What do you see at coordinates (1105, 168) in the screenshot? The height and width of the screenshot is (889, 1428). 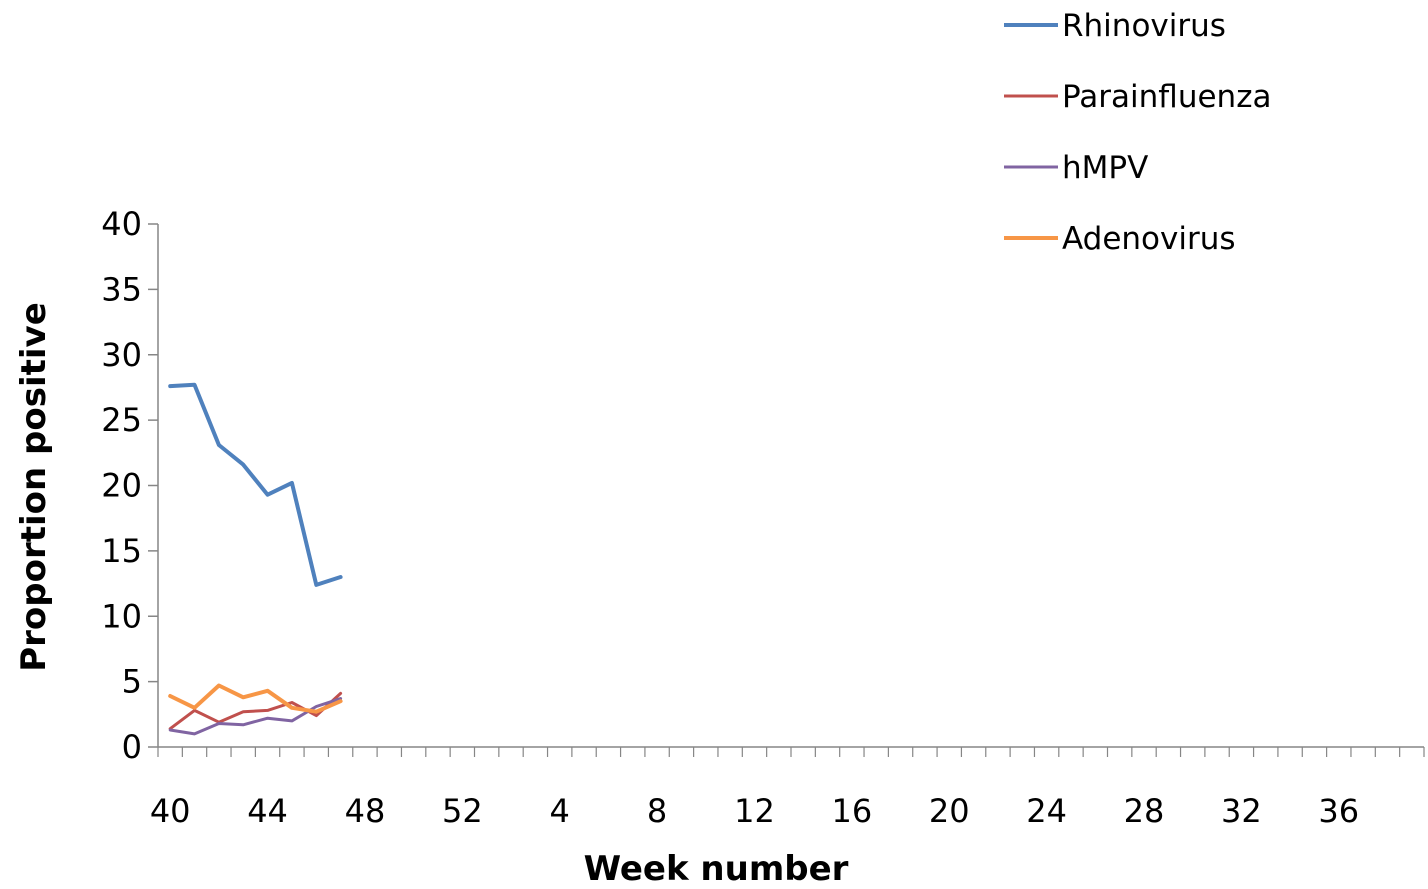 I see `legend-label-hmpv: hMPV` at bounding box center [1105, 168].